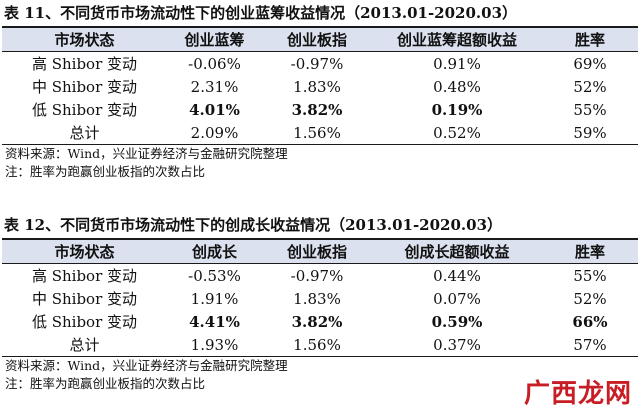  Describe the element at coordinates (105, 383) in the screenshot. I see `table-12-note: 注：胜率为跑赢创业板指的次数占比` at that location.